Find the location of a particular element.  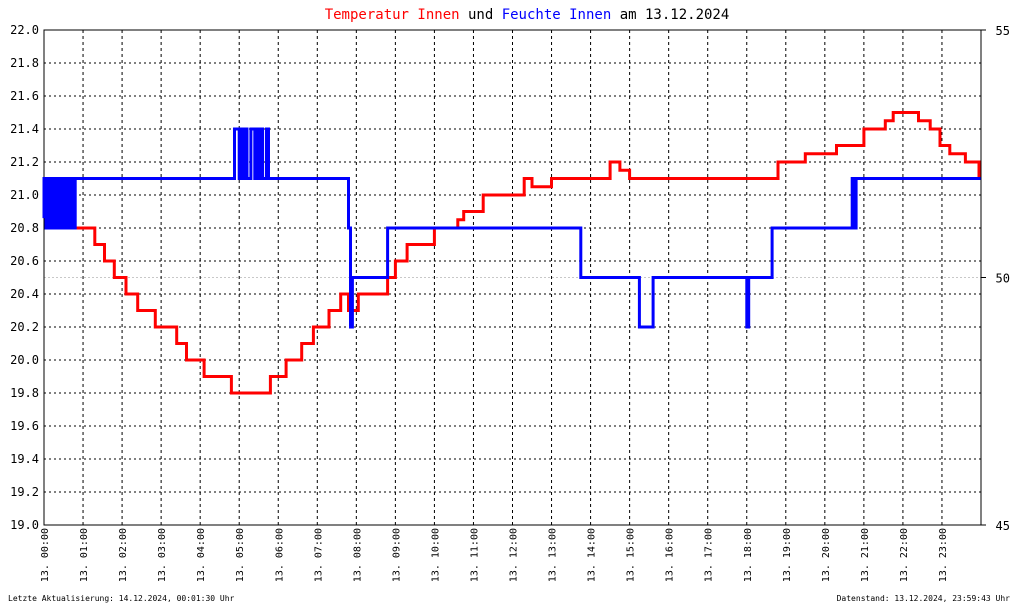

x-tick-label: 13. 01:00 is located at coordinates (84, 555).